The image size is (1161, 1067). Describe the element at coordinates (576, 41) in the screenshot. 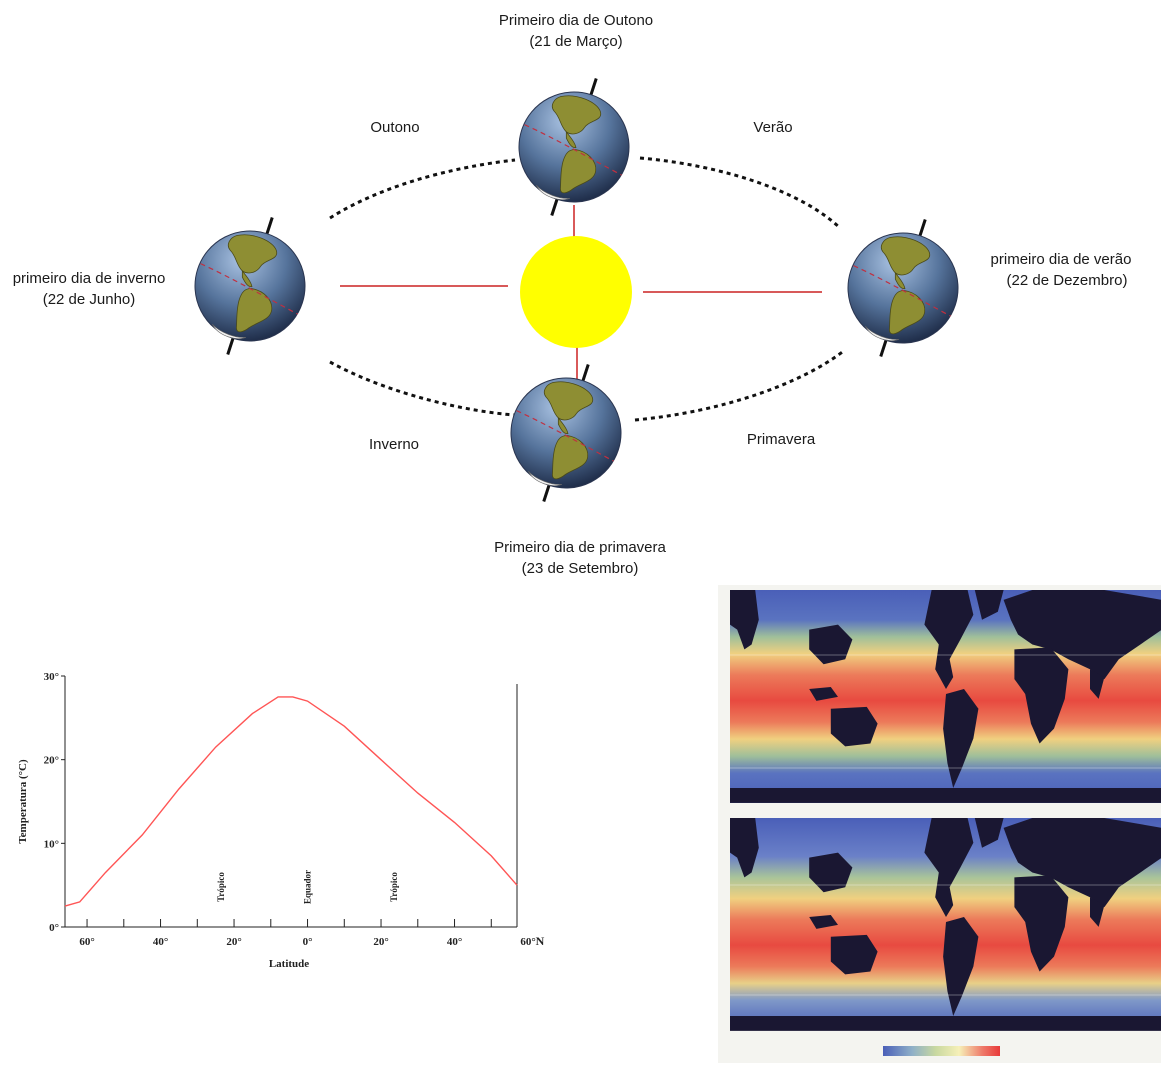

I see `label-position-top-line2: (21 de Março)` at that location.